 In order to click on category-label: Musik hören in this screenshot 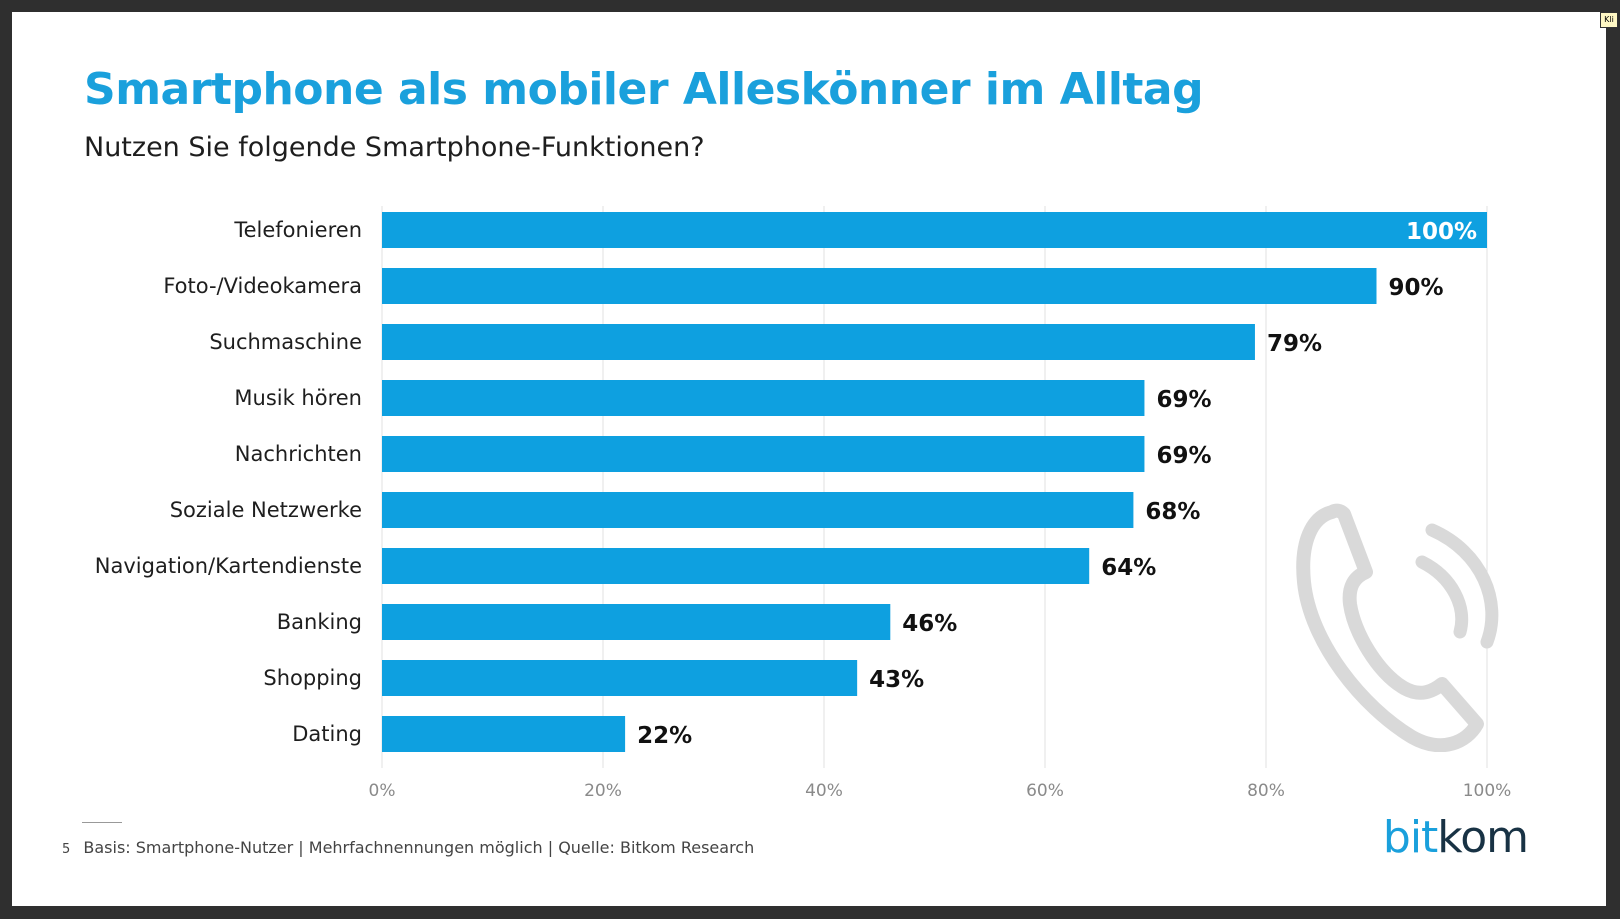, I will do `click(298, 398)`.